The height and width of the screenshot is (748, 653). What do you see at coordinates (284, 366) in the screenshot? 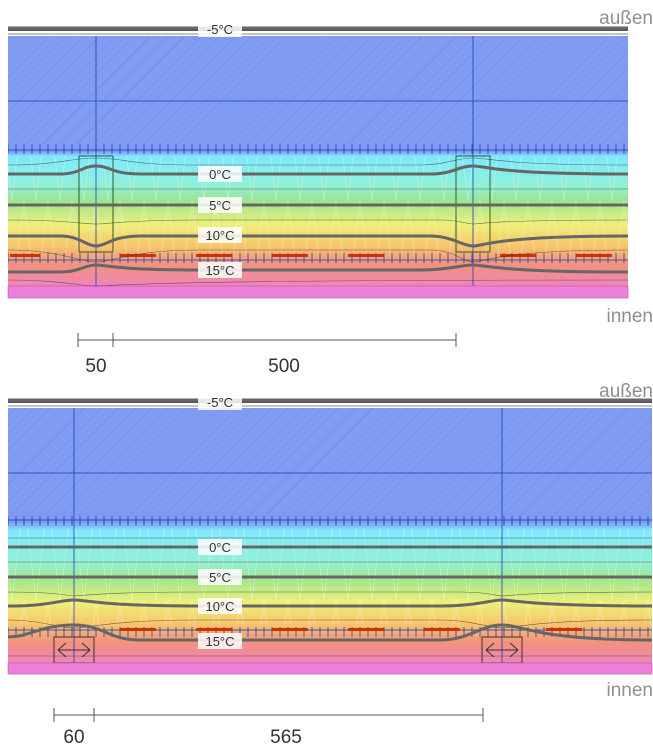
I see `dimension-label-spacing: 500` at bounding box center [284, 366].